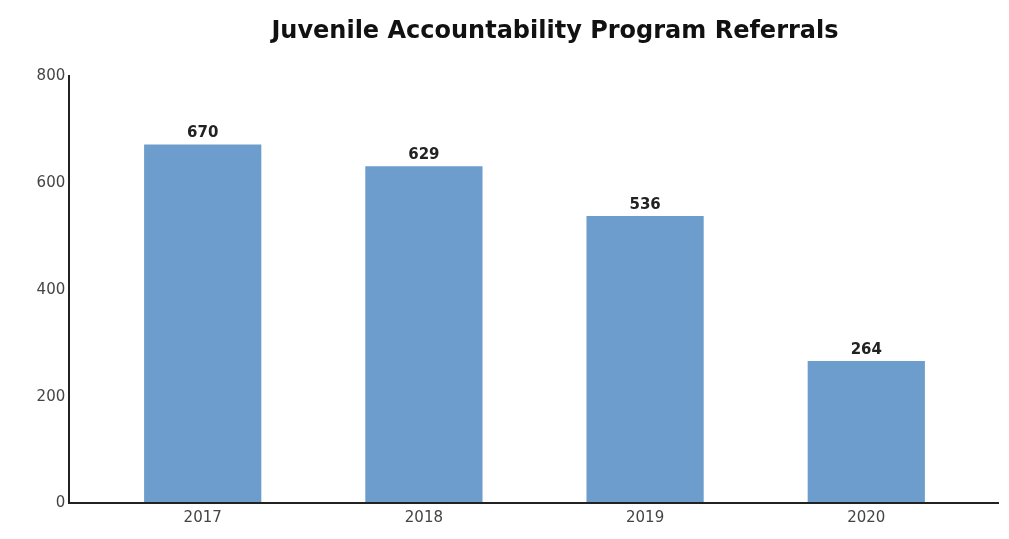  Describe the element at coordinates (423, 516) in the screenshot. I see `x-tick-label: 2018` at that location.